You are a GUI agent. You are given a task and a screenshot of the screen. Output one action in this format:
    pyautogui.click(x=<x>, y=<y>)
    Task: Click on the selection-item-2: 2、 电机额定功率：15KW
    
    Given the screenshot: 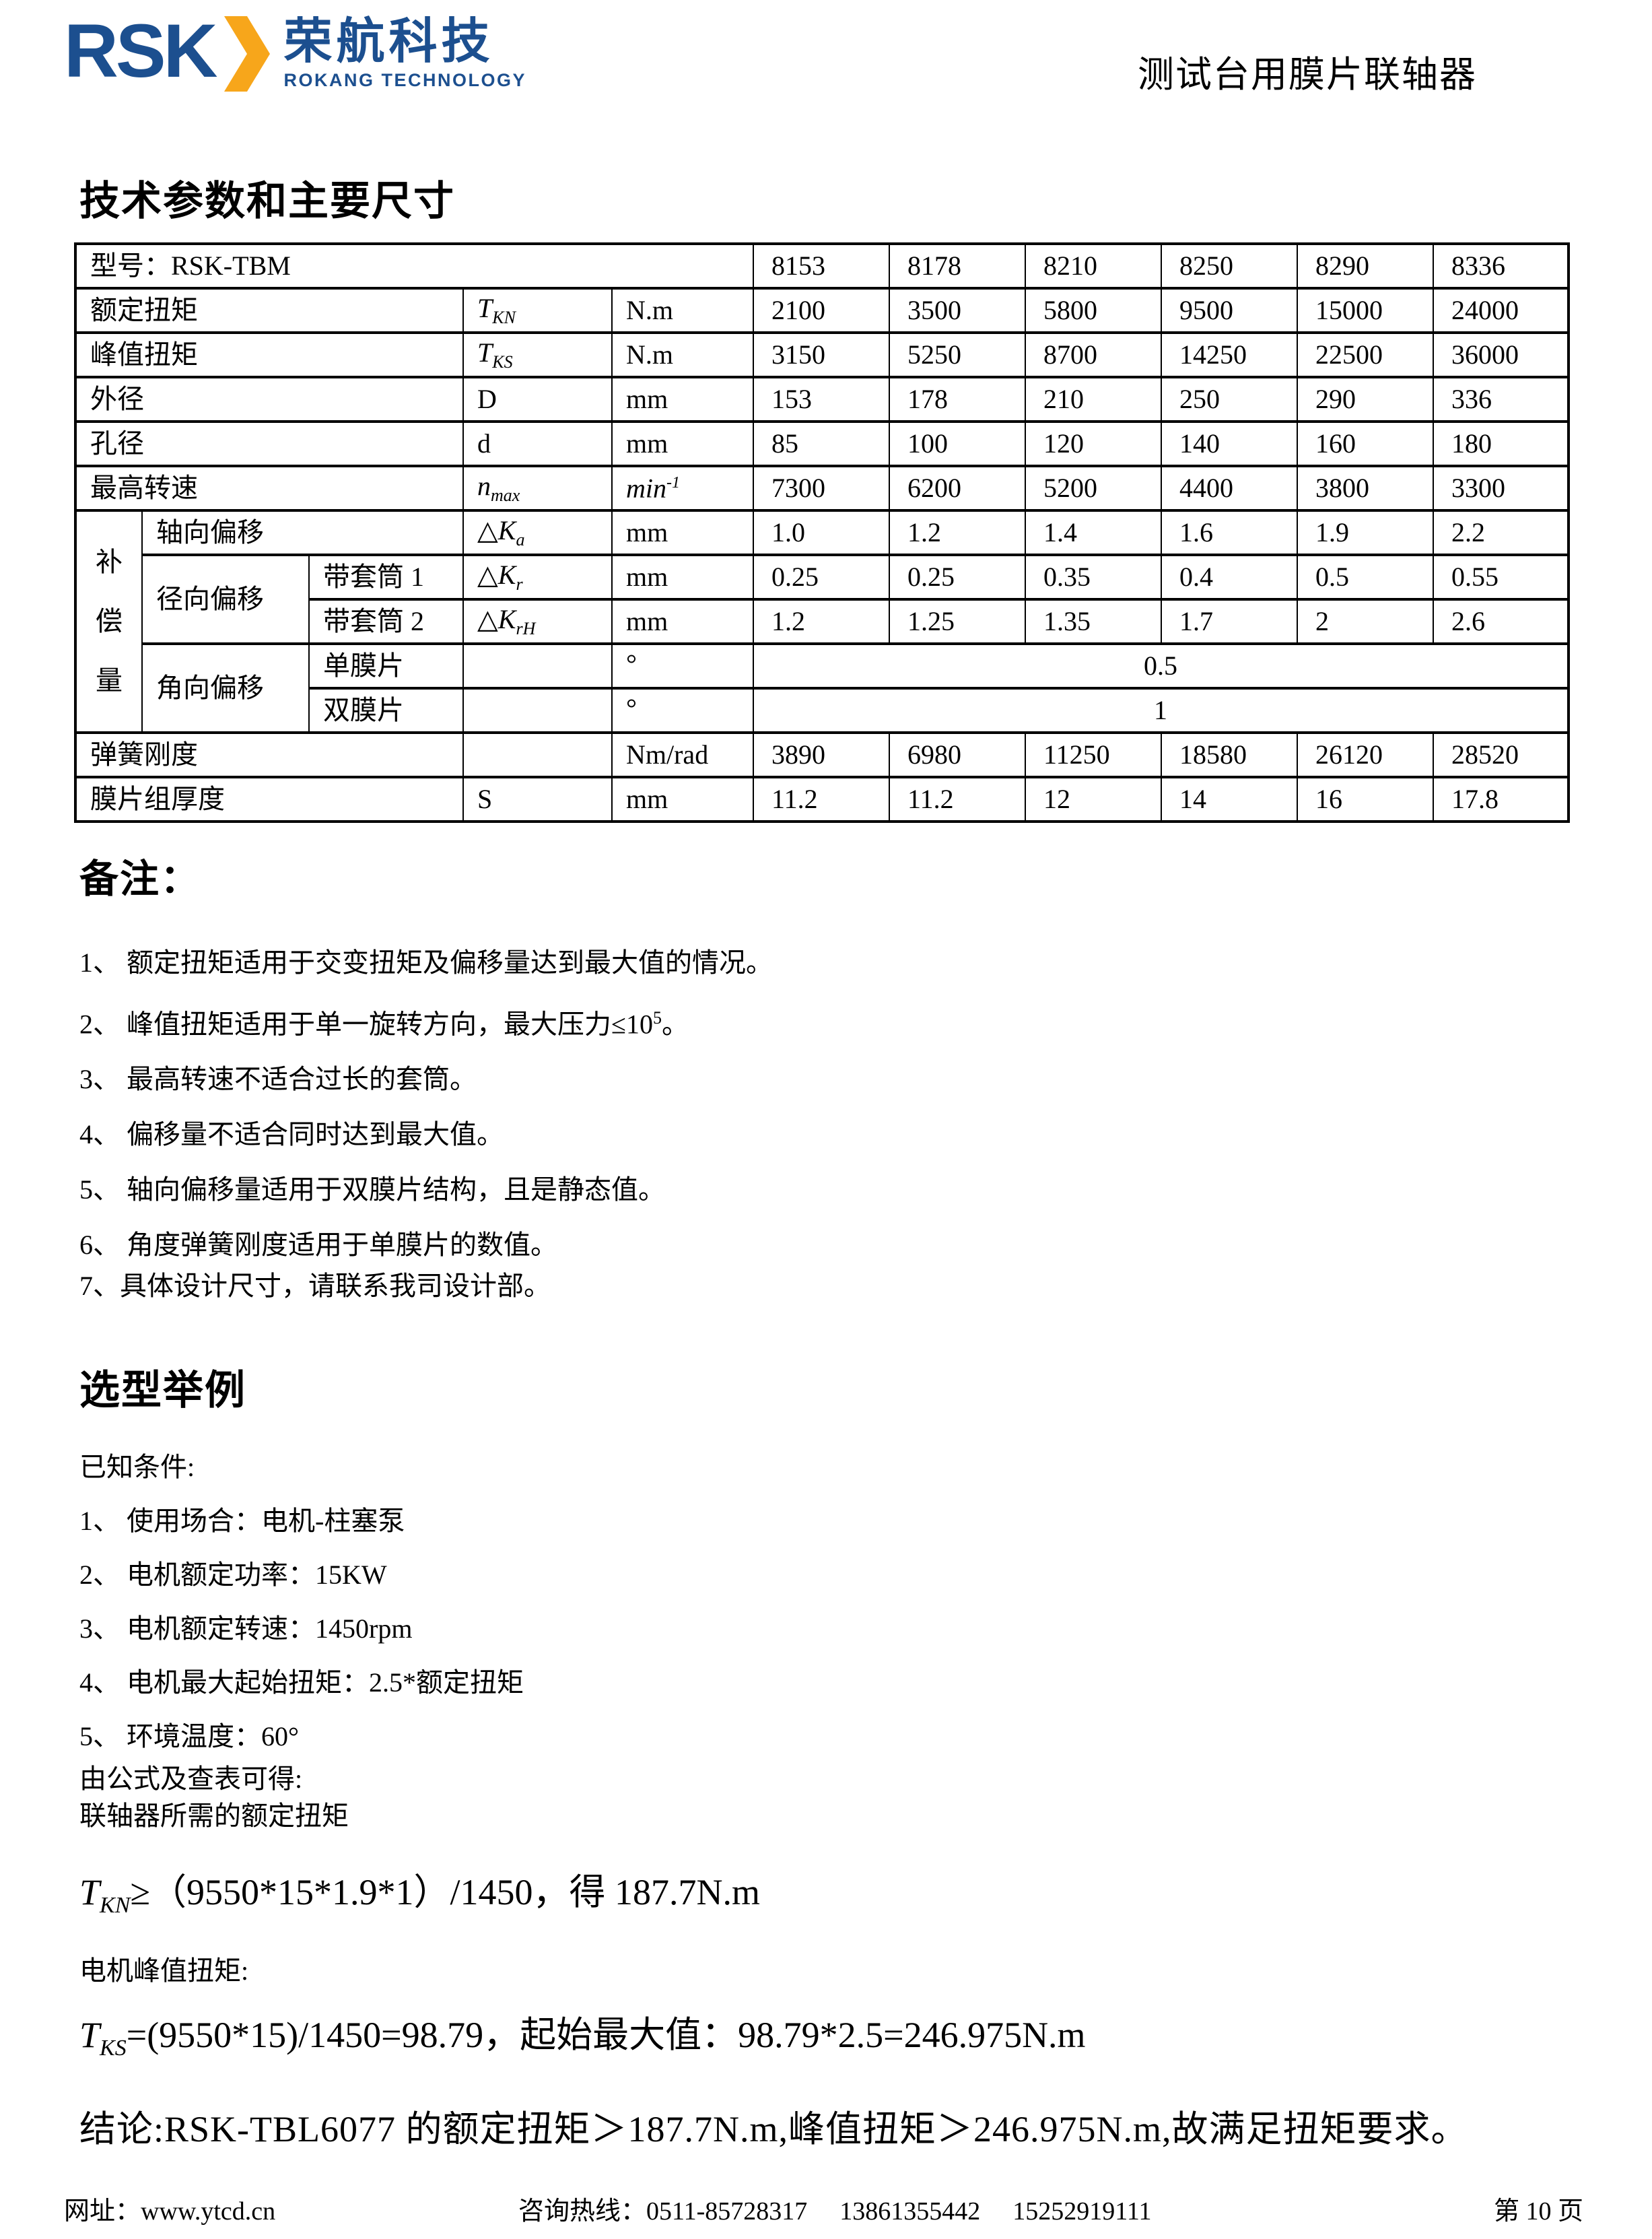 What is the action you would take?
    pyautogui.click(x=233, y=1575)
    